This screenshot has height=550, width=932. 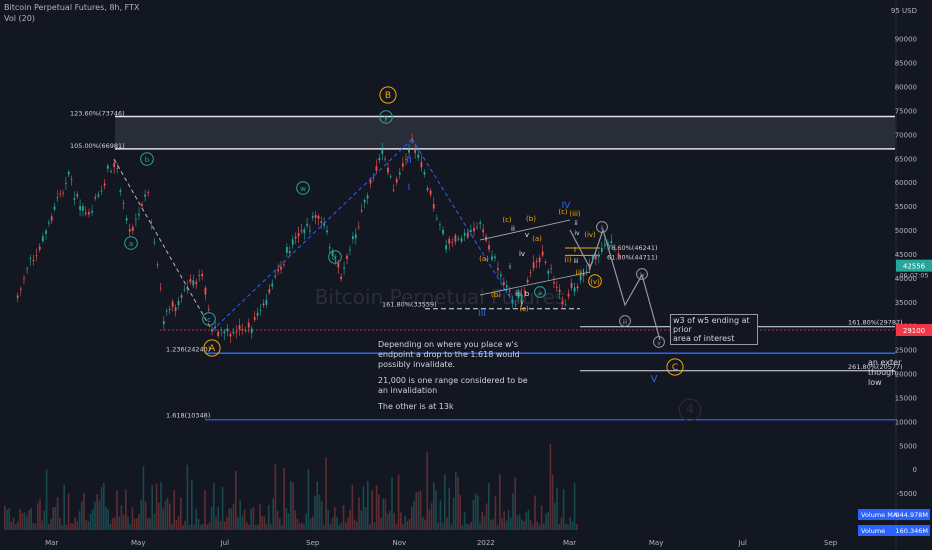 I want to click on y-tick-label: 75000, so click(x=906, y=111).